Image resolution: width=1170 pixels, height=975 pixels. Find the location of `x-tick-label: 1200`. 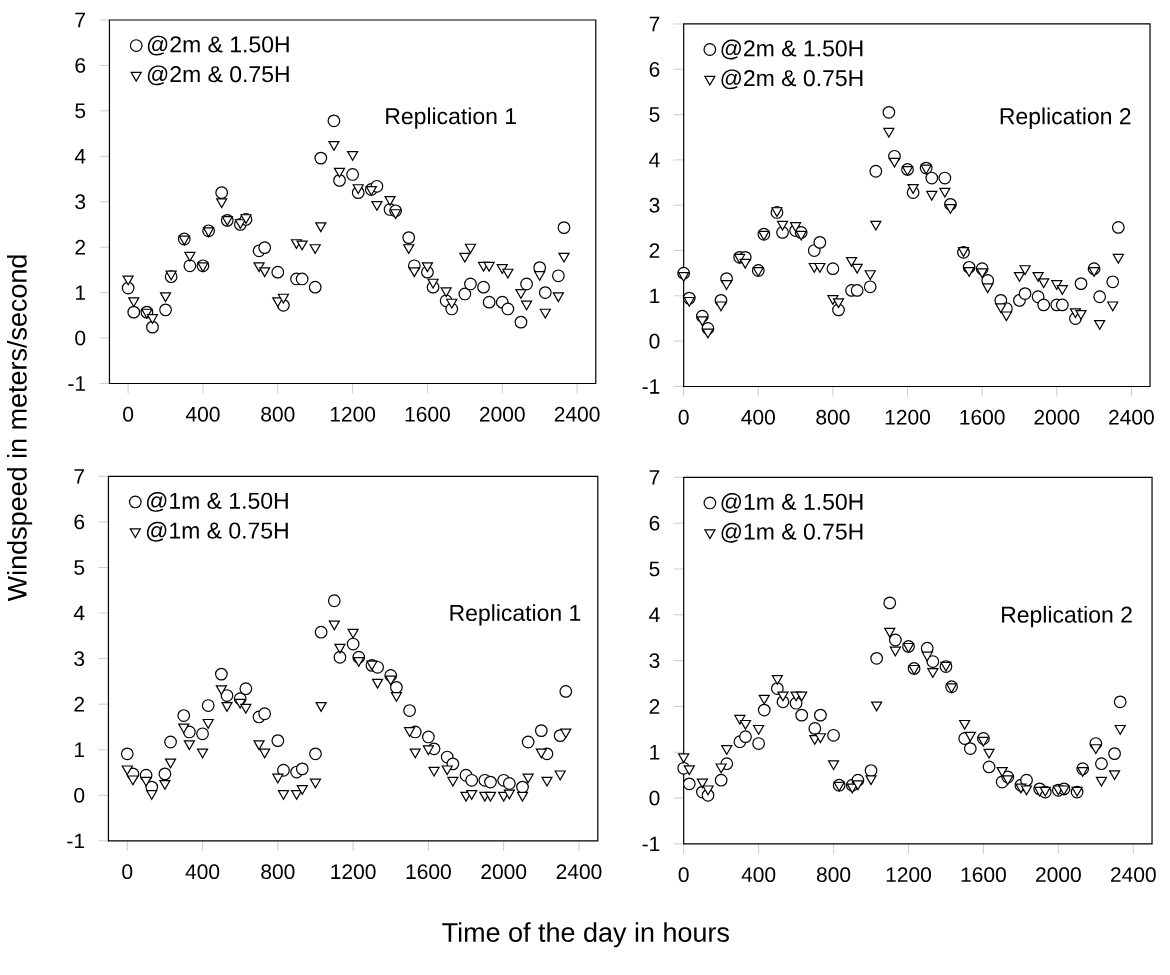

x-tick-label: 1200 is located at coordinates (908, 875).